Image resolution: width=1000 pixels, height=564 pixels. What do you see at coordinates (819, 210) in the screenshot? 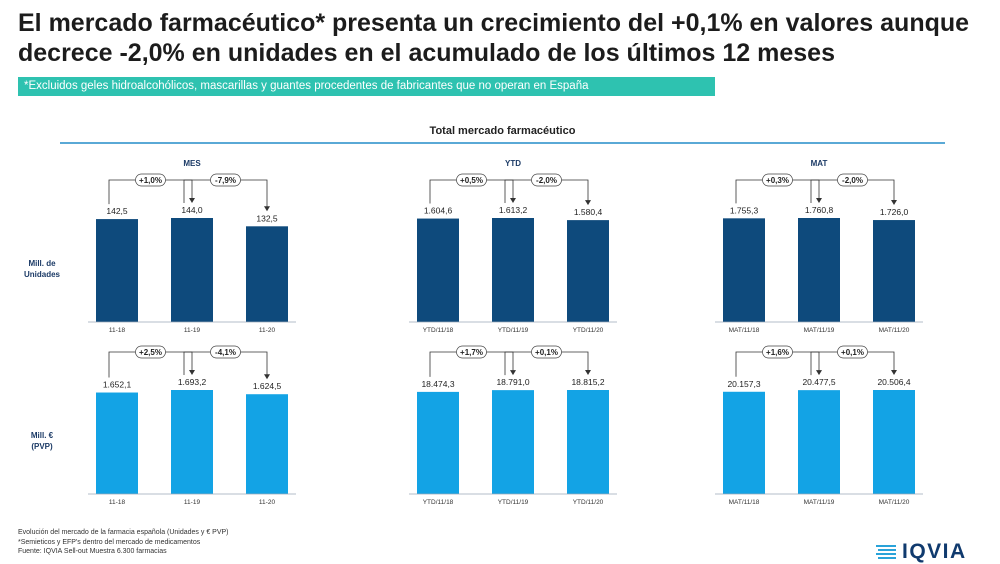
I see `bar-value-label: 1.760,8` at bounding box center [819, 210].